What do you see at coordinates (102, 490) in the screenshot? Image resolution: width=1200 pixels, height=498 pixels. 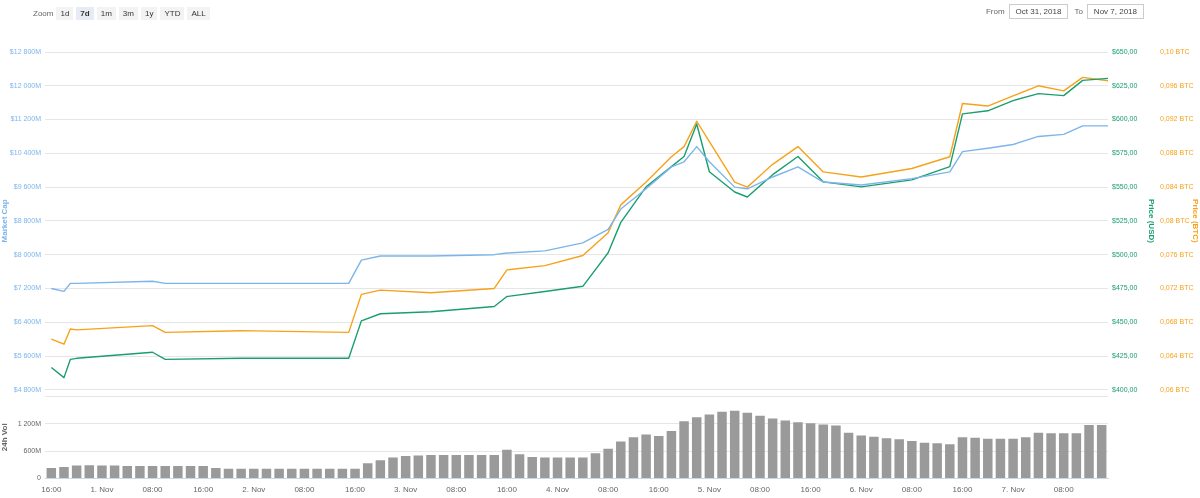 I see `x-tick-label: 1. Nov` at bounding box center [102, 490].